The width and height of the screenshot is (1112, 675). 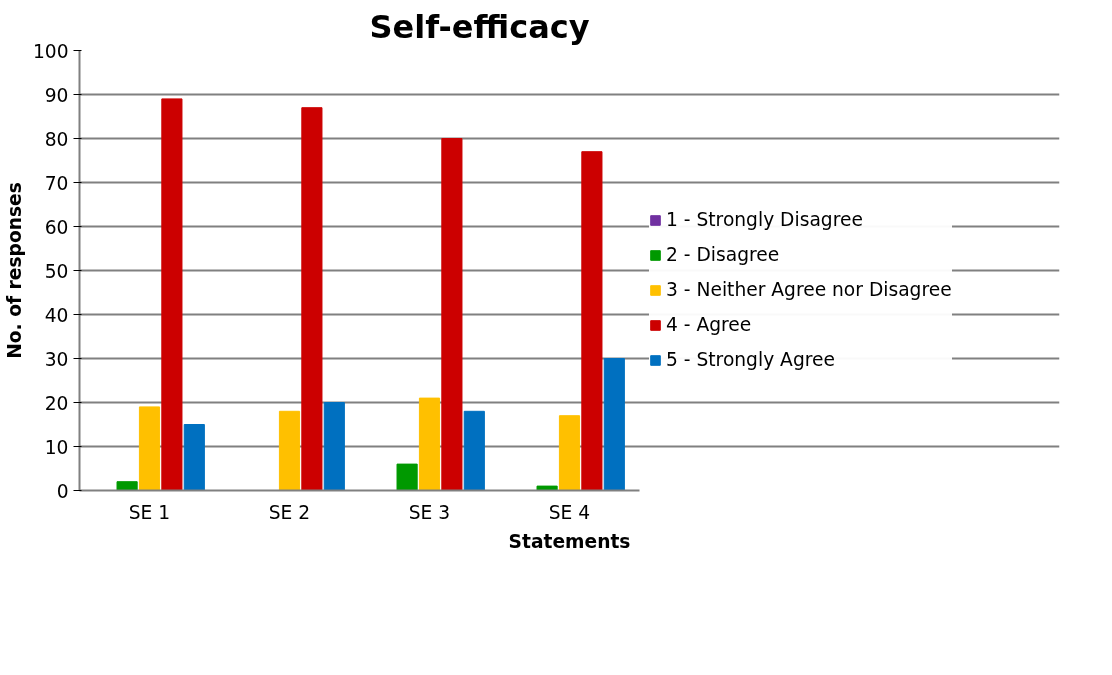 I want to click on legend-label: 5 - Strongly Agree, so click(x=750, y=359).